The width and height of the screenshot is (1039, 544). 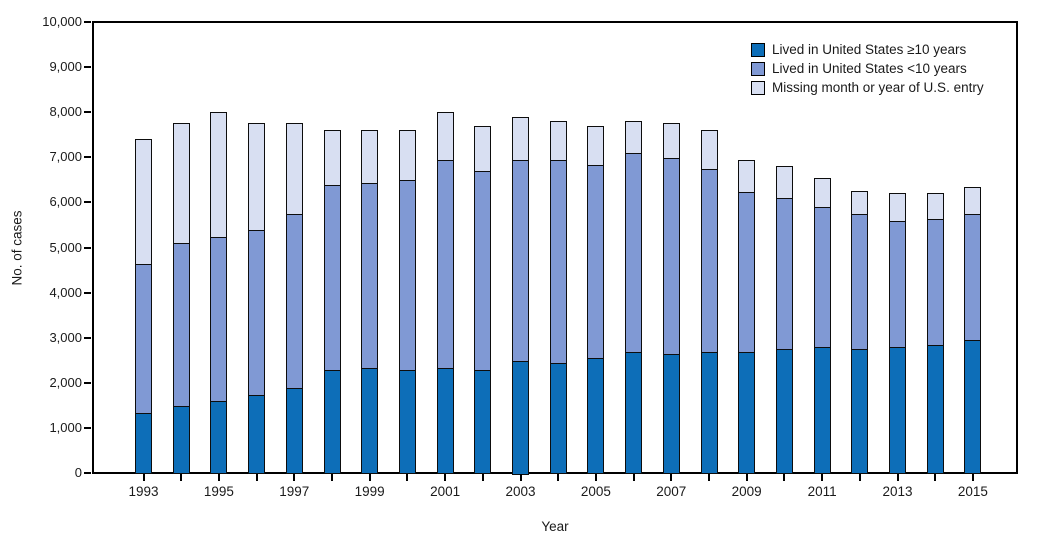 I want to click on bar-segment-1996, so click(x=257, y=312).